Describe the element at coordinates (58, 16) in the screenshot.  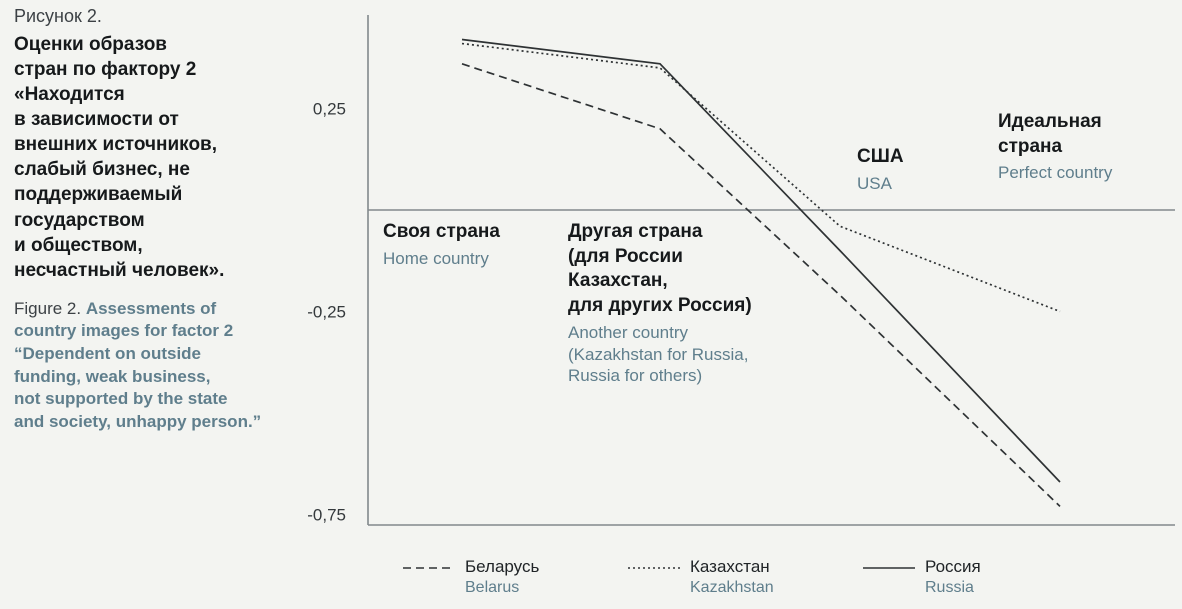
I see `figure-label-ru: Рисунок 2.` at that location.